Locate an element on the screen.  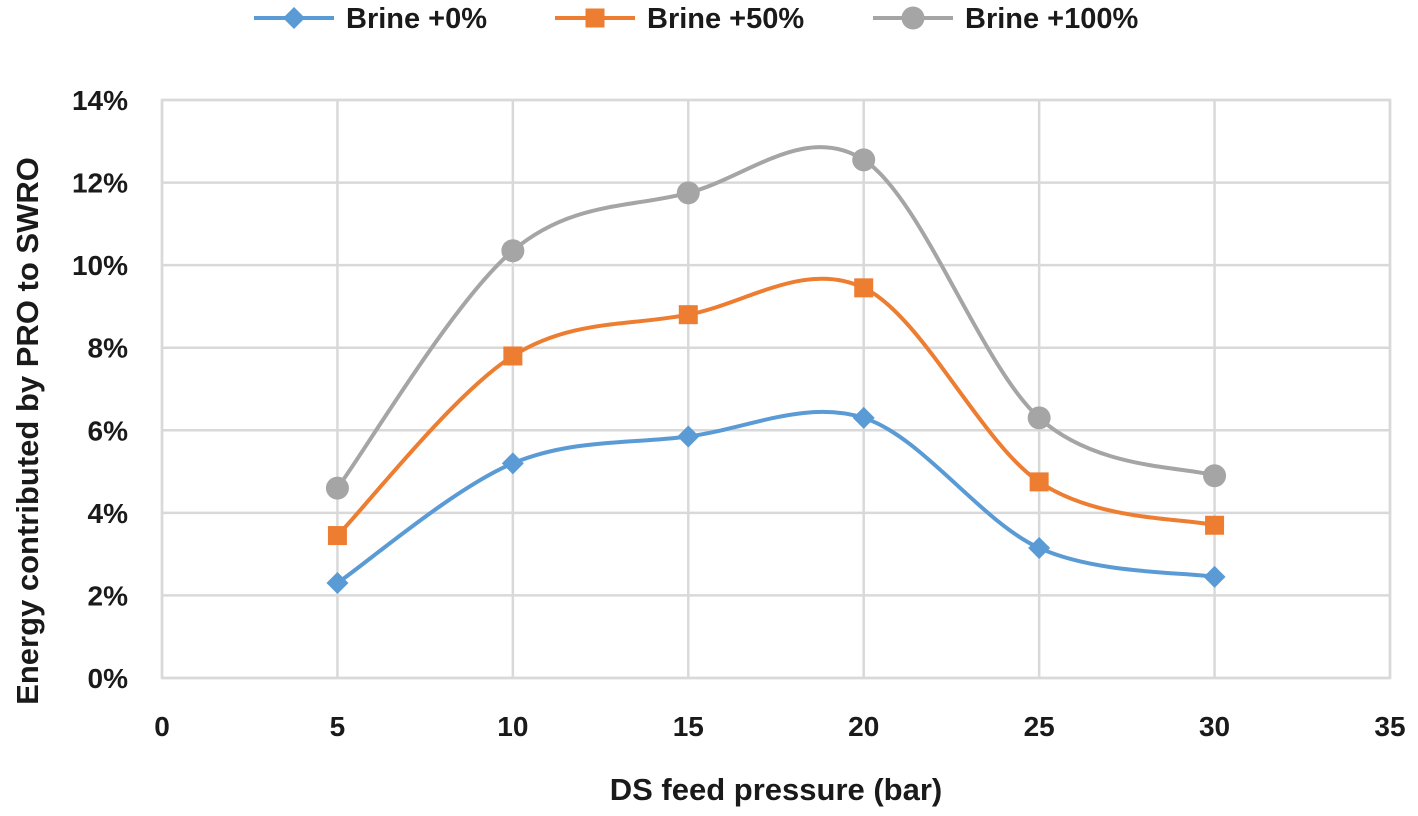
y-tick-label: 12% is located at coordinates (100, 183).